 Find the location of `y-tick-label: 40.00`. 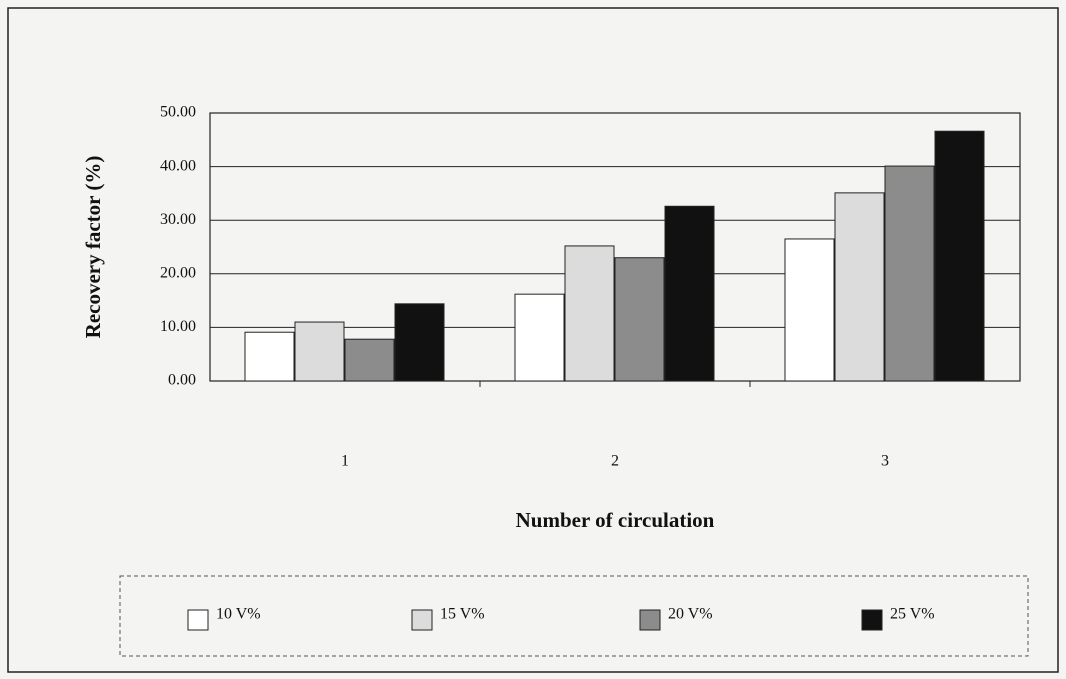

y-tick-label: 40.00 is located at coordinates (178, 165).